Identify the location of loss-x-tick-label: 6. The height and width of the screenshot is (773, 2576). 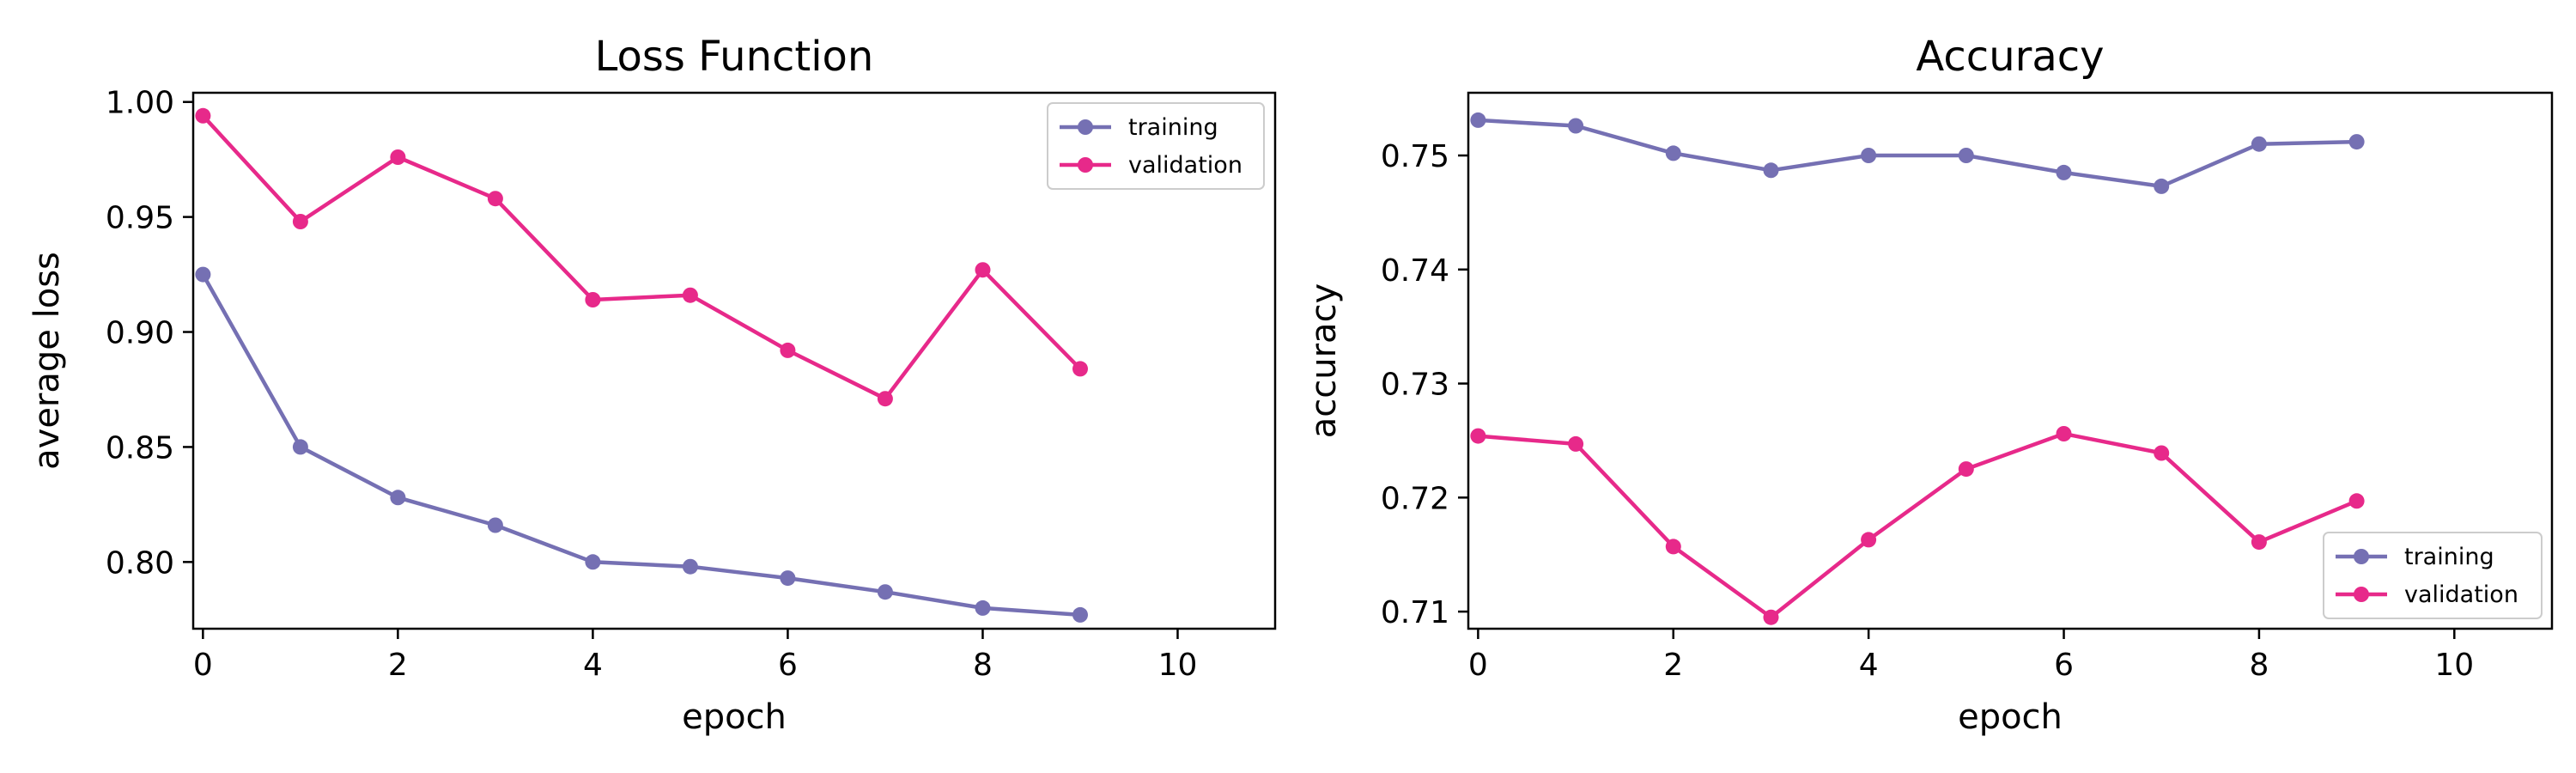
(788, 665).